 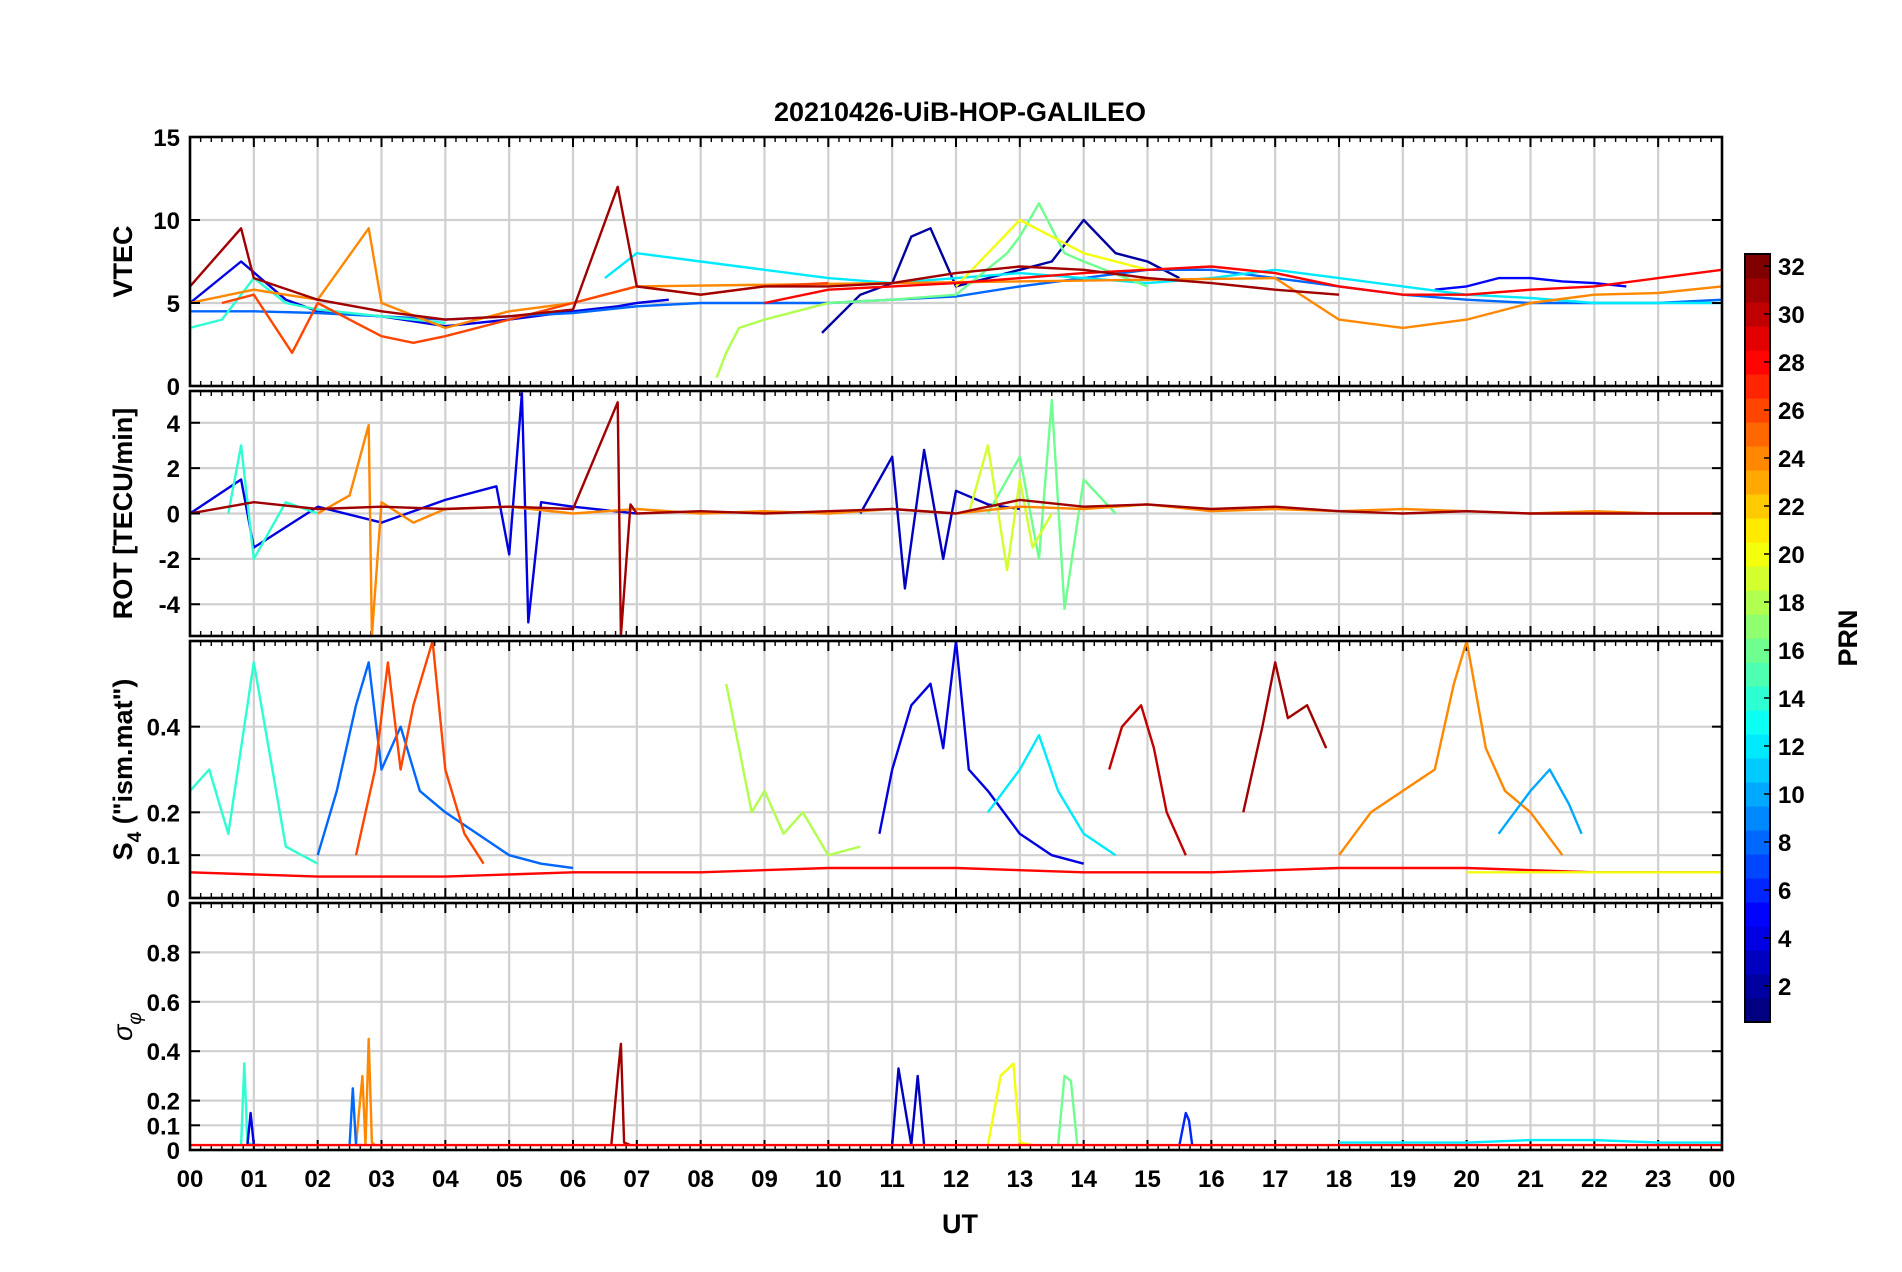 What do you see at coordinates (1791, 315) in the screenshot?
I see `colorbar-tick-label: 30` at bounding box center [1791, 315].